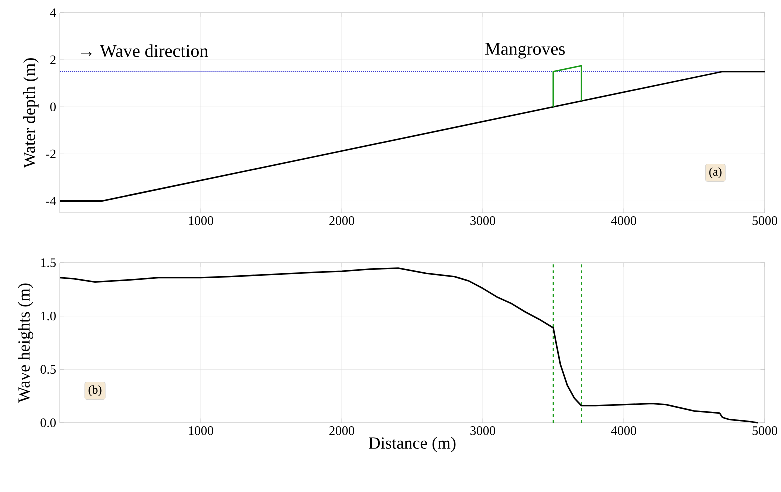 The width and height of the screenshot is (781, 492). Describe the element at coordinates (95, 391) in the screenshot. I see `annotation: (b)` at that location.